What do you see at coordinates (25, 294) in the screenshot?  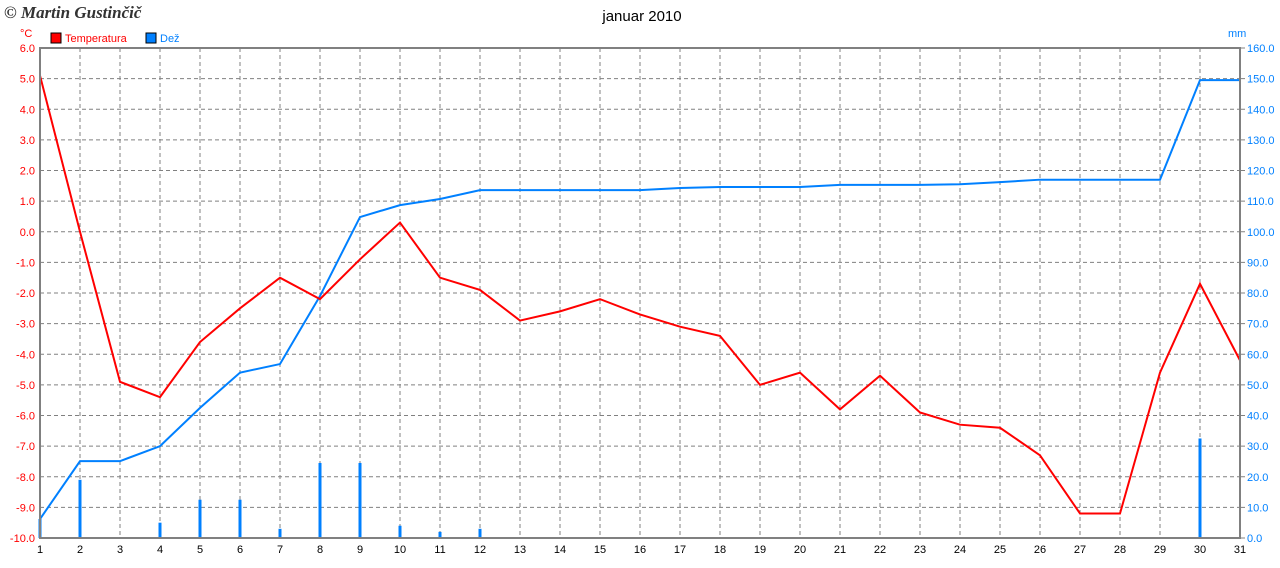 I see `left-tick-label: -2.0` at bounding box center [25, 294].